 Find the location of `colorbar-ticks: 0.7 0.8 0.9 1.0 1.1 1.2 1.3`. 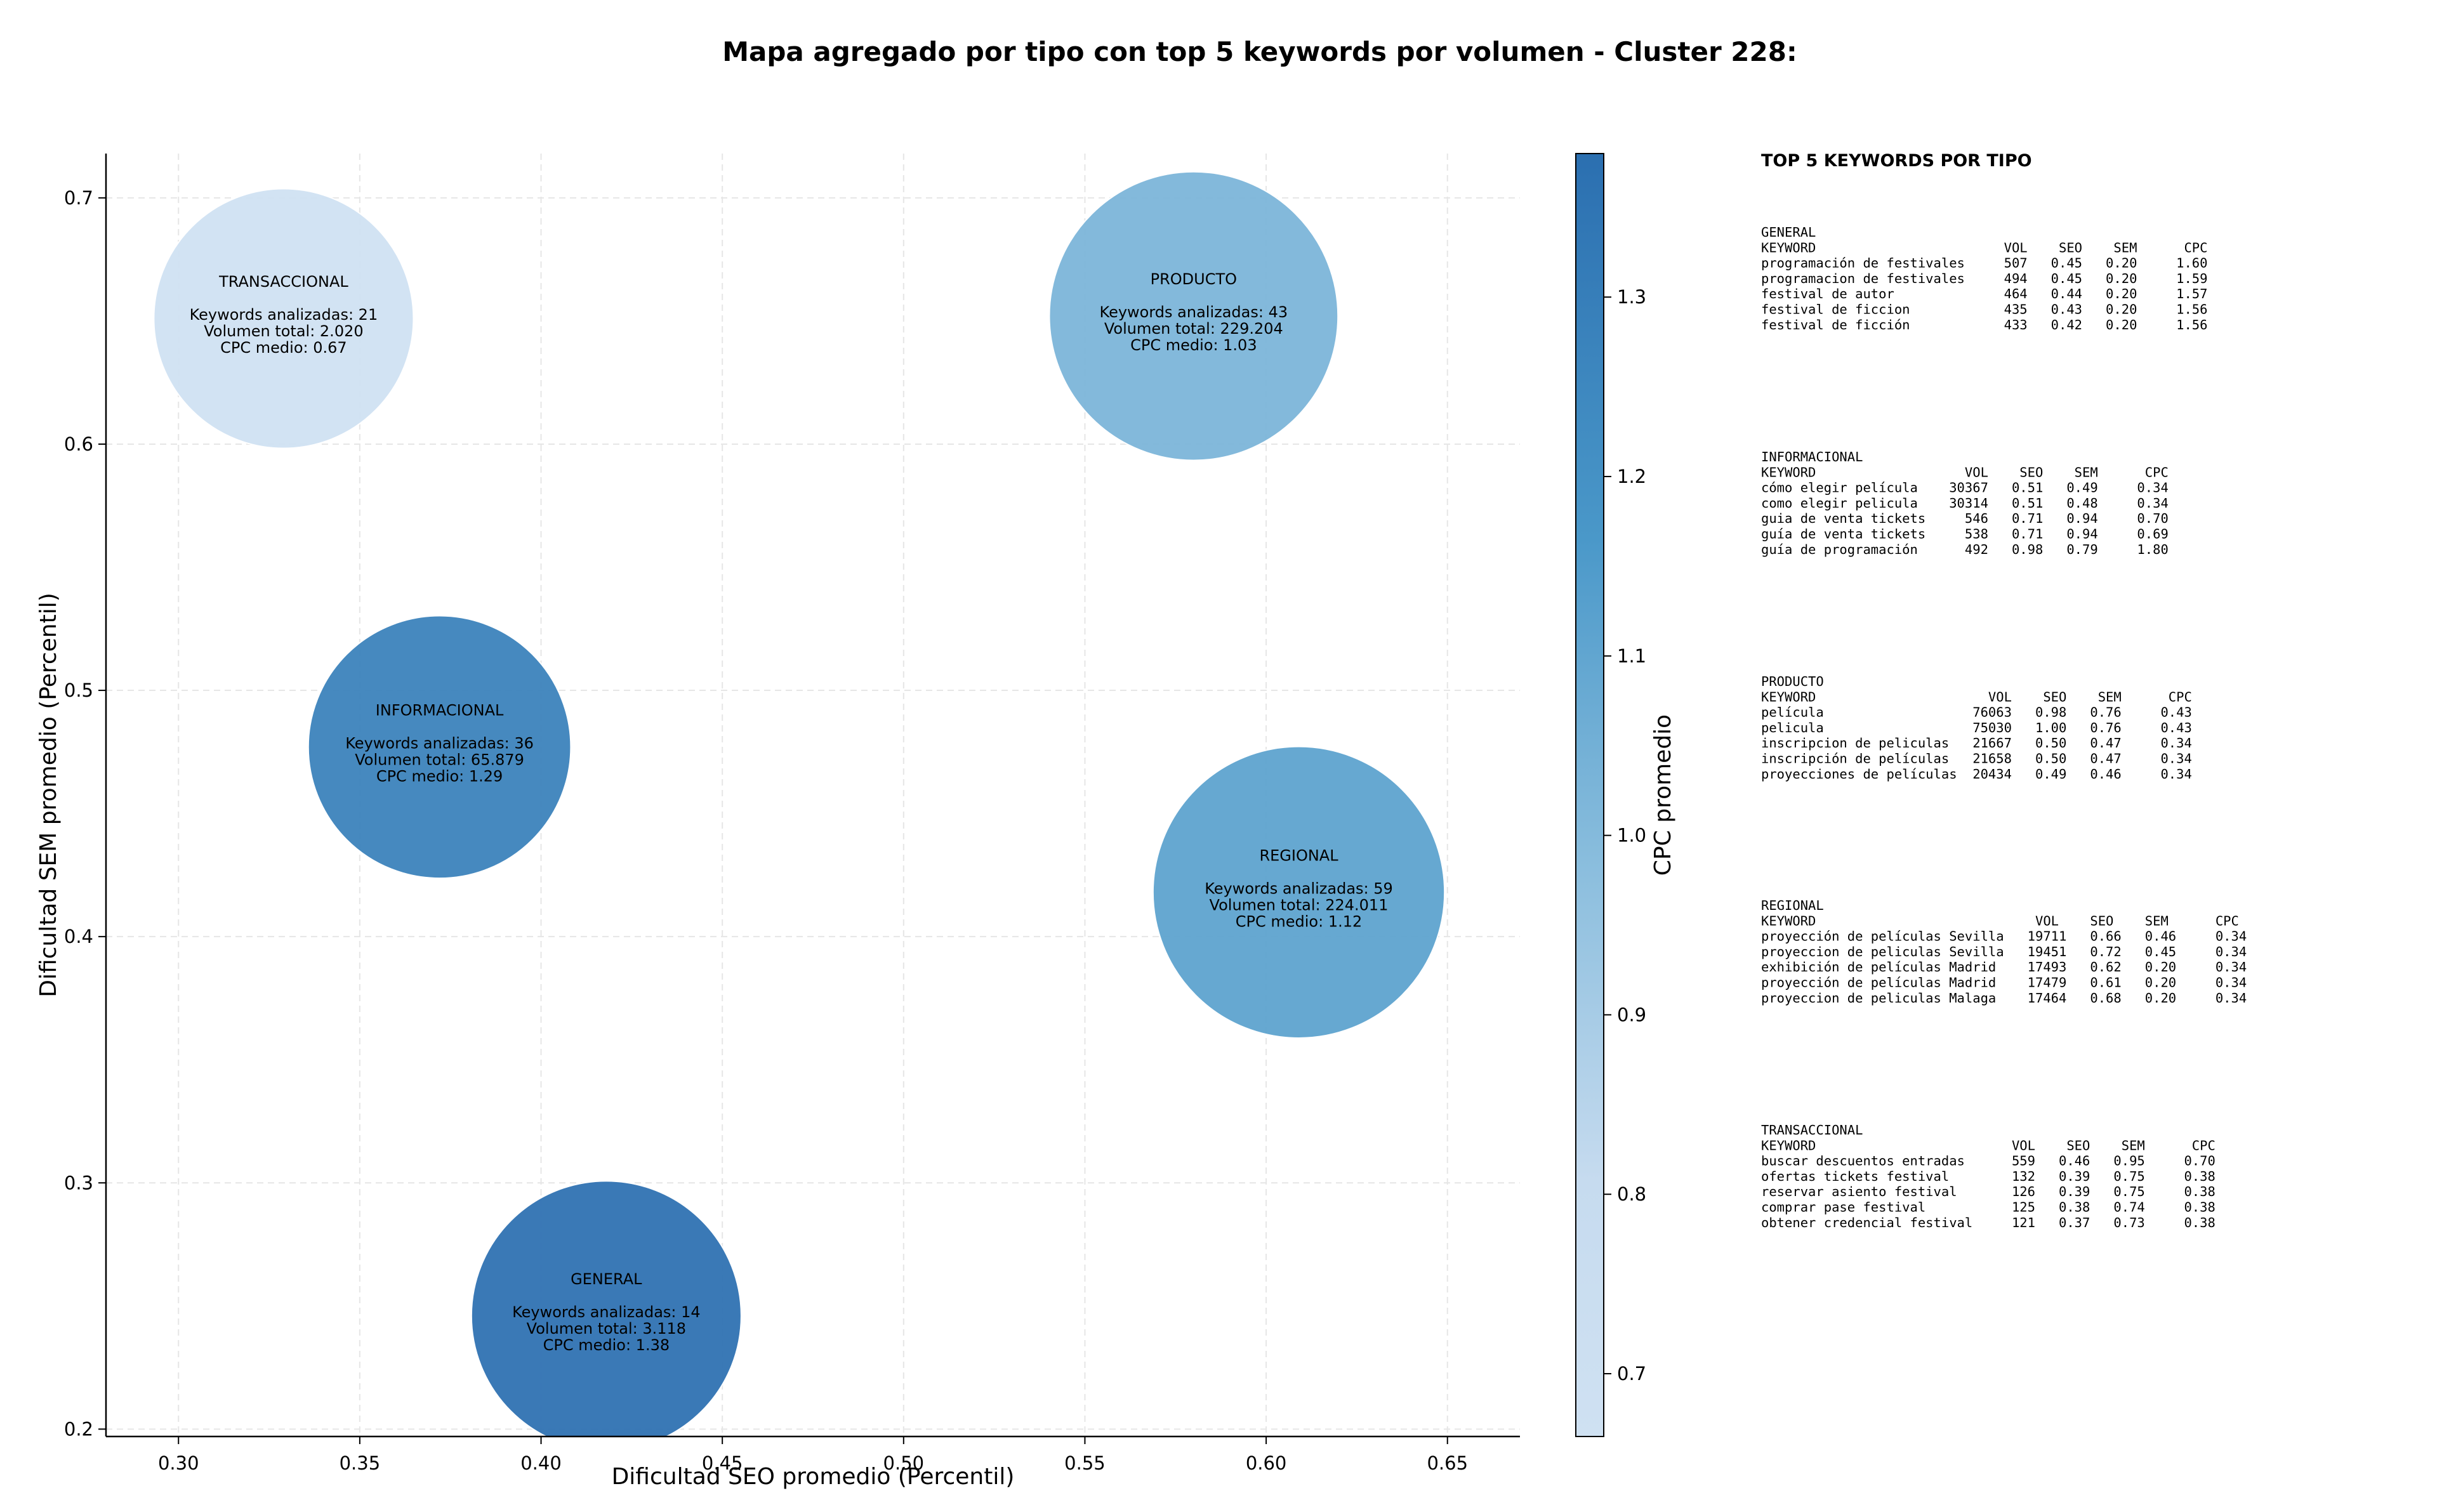

colorbar-ticks: 0.7 0.8 0.9 1.0 1.1 1.2 1.3 is located at coordinates (1625, 835).